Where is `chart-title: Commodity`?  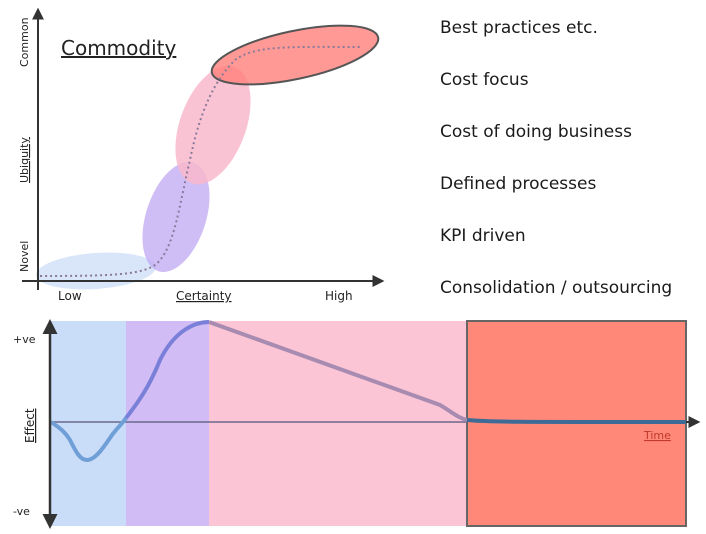
chart-title: Commodity is located at coordinates (118, 48).